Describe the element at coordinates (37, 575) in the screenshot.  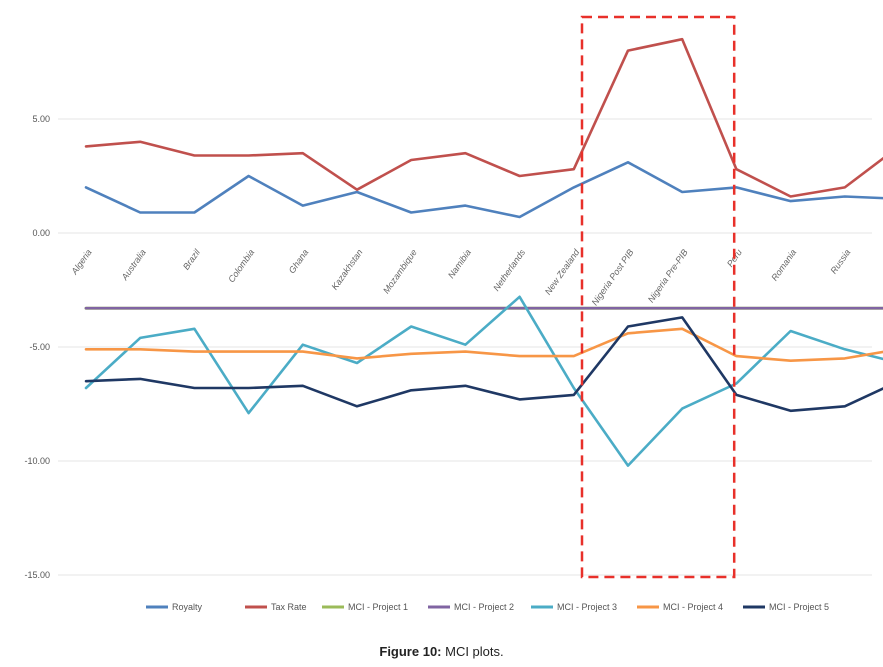
I see `y-tick-label: -15.00` at that location.